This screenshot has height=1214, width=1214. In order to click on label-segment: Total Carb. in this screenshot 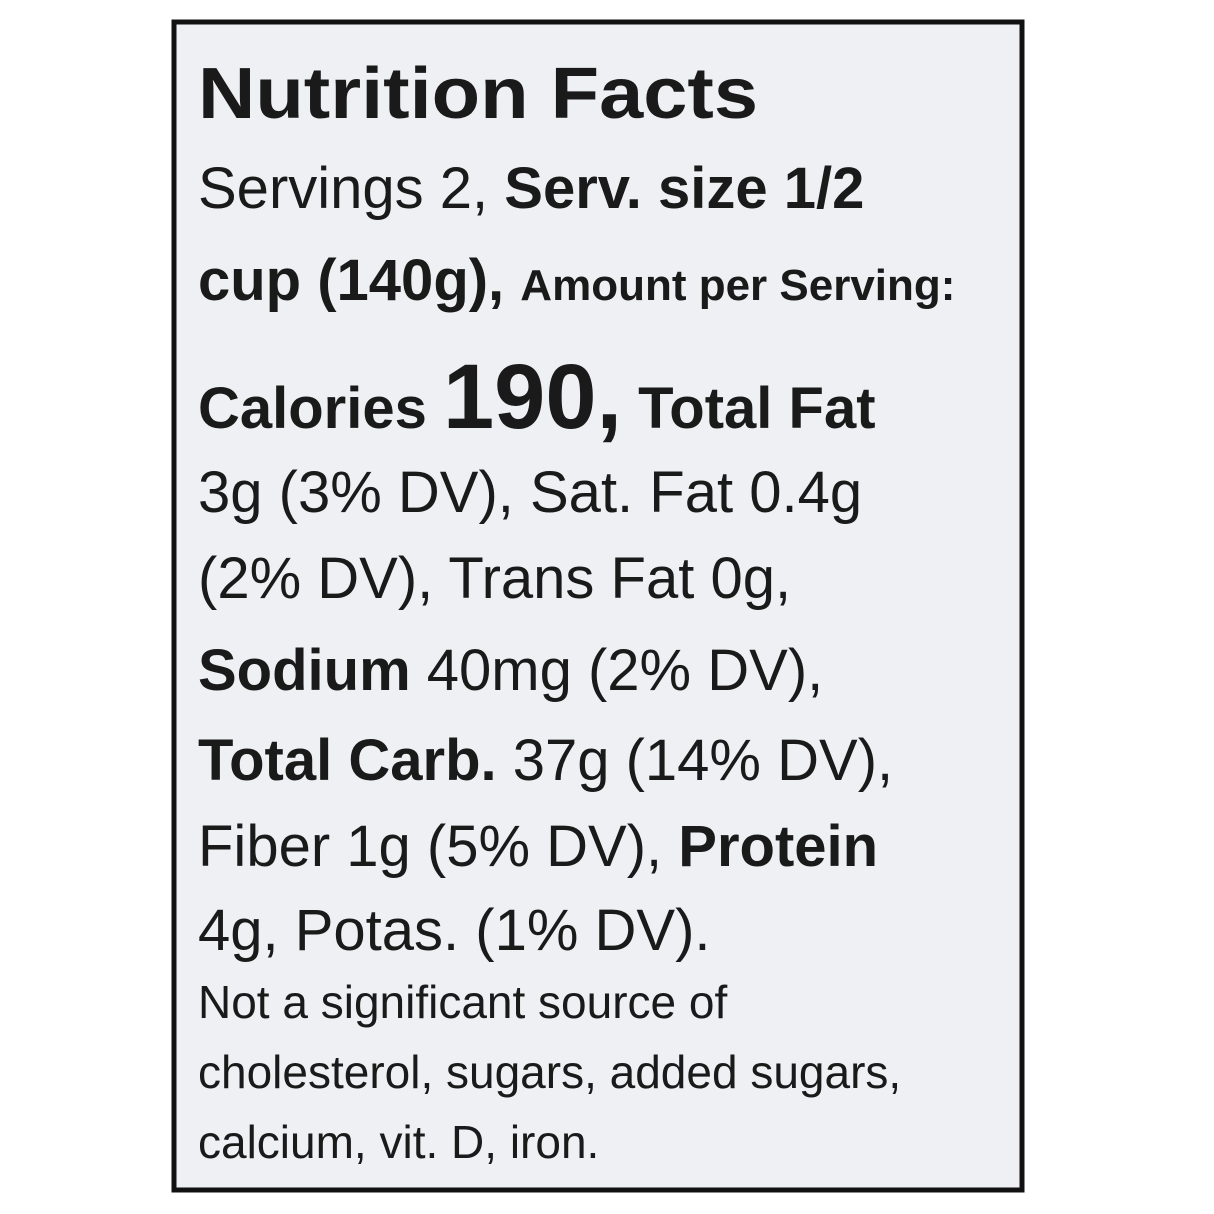, I will do `click(347, 760)`.